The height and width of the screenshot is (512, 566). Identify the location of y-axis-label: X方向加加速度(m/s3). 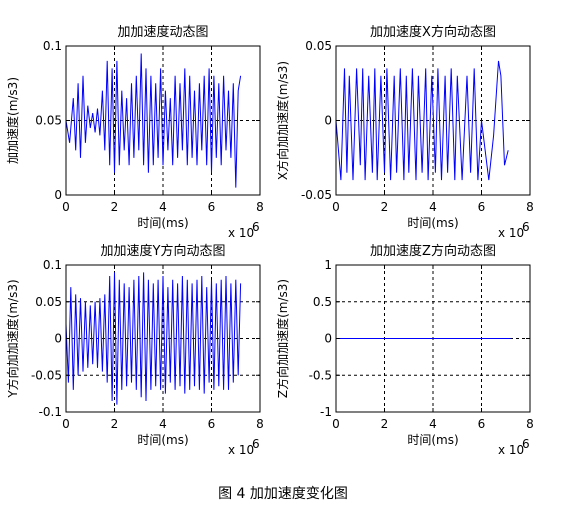
(282, 120).